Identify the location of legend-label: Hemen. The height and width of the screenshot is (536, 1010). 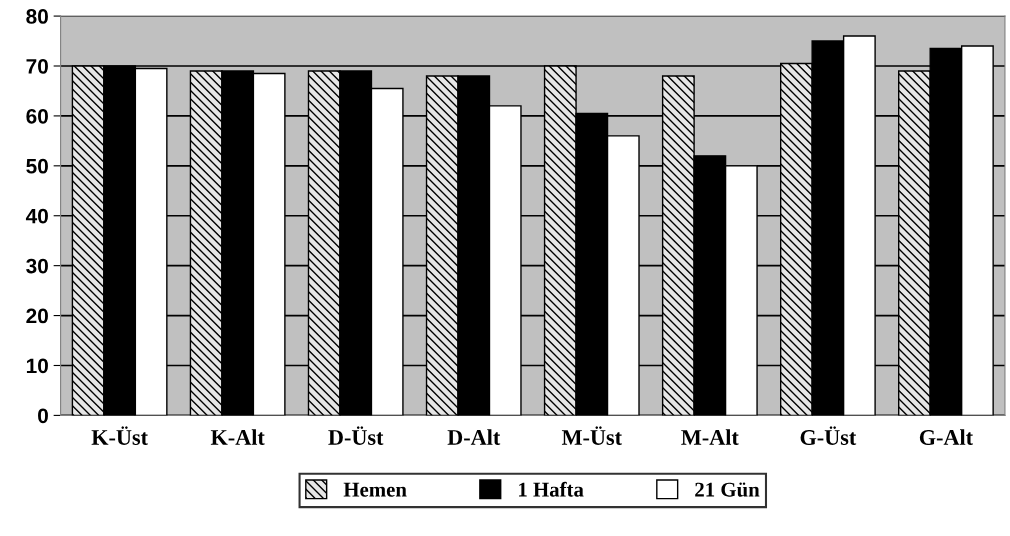
(375, 489).